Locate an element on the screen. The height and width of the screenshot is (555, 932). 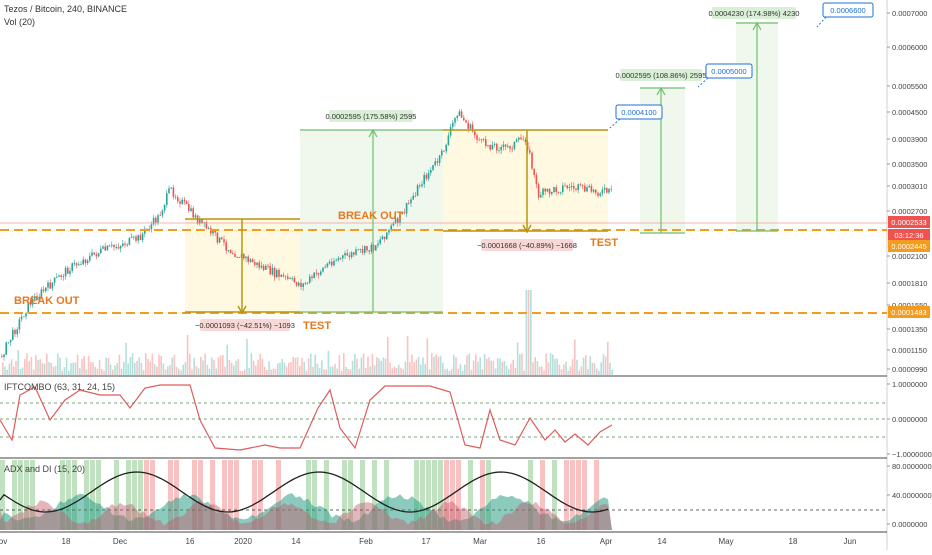
breakout-label-1: BREAK OUT is located at coordinates (47, 301).